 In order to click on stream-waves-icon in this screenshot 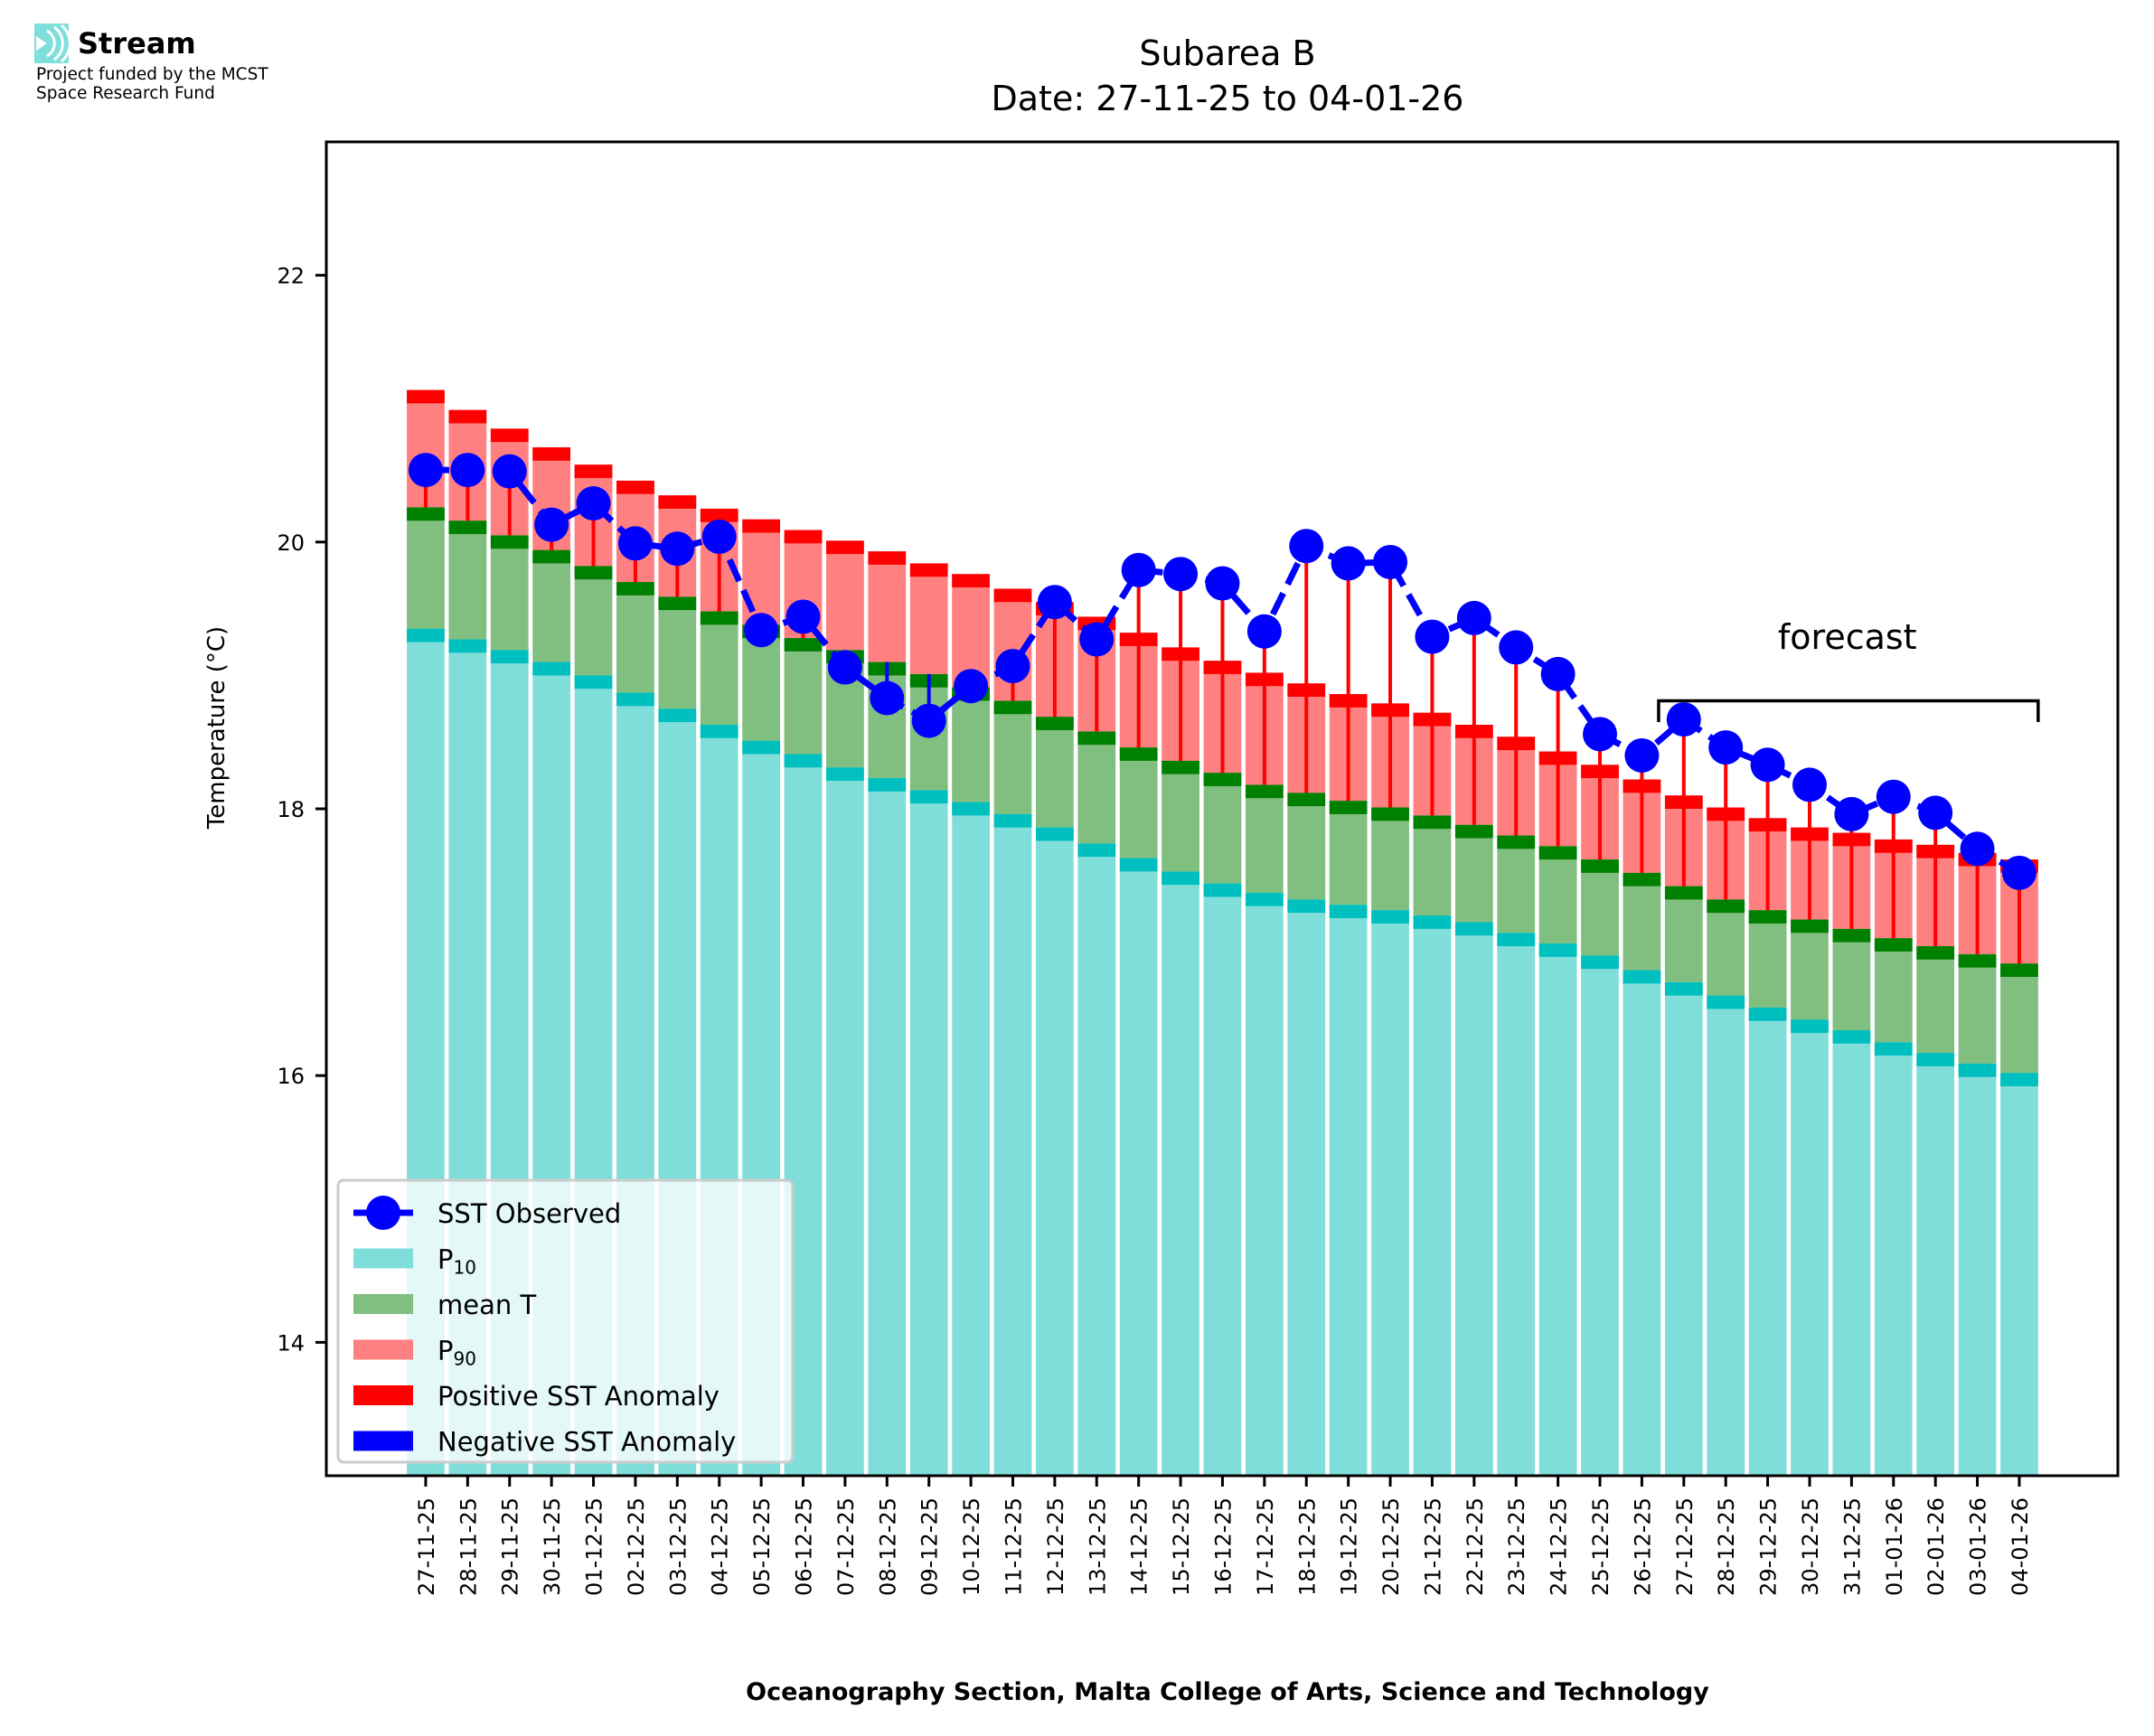, I will do `click(54, 43)`.